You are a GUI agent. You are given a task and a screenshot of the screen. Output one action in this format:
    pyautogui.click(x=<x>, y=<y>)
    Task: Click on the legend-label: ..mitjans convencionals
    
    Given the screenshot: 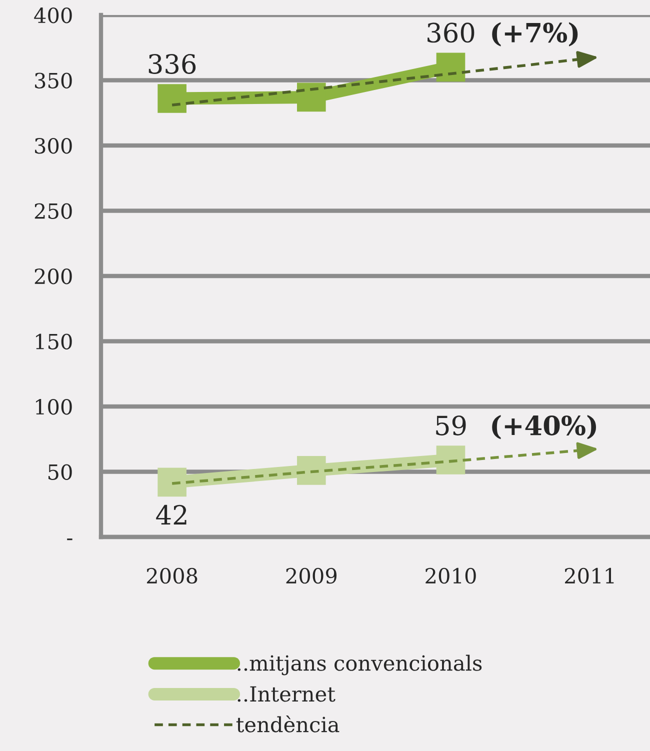 What is the action you would take?
    pyautogui.click(x=360, y=665)
    